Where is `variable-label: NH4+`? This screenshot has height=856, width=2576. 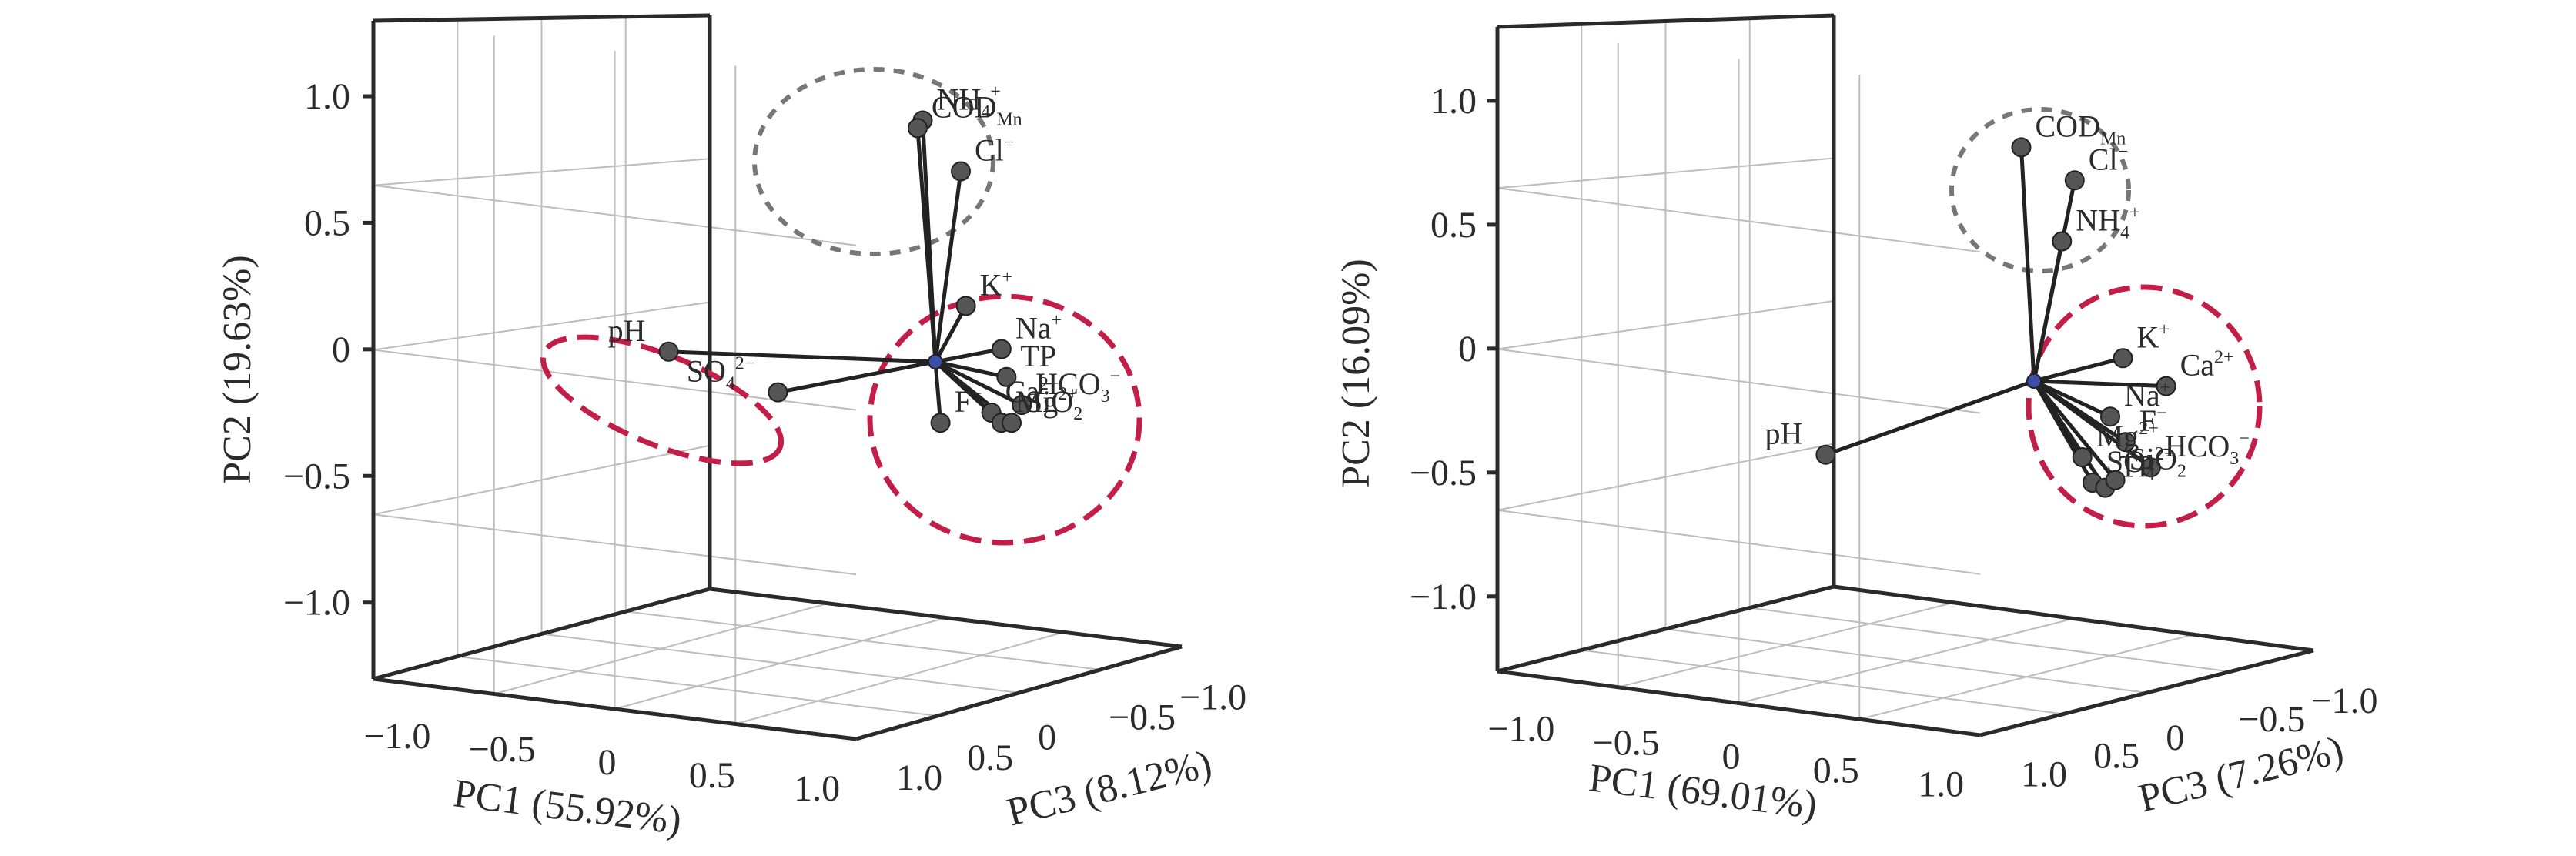
variable-label: NH4+ is located at coordinates (969, 102).